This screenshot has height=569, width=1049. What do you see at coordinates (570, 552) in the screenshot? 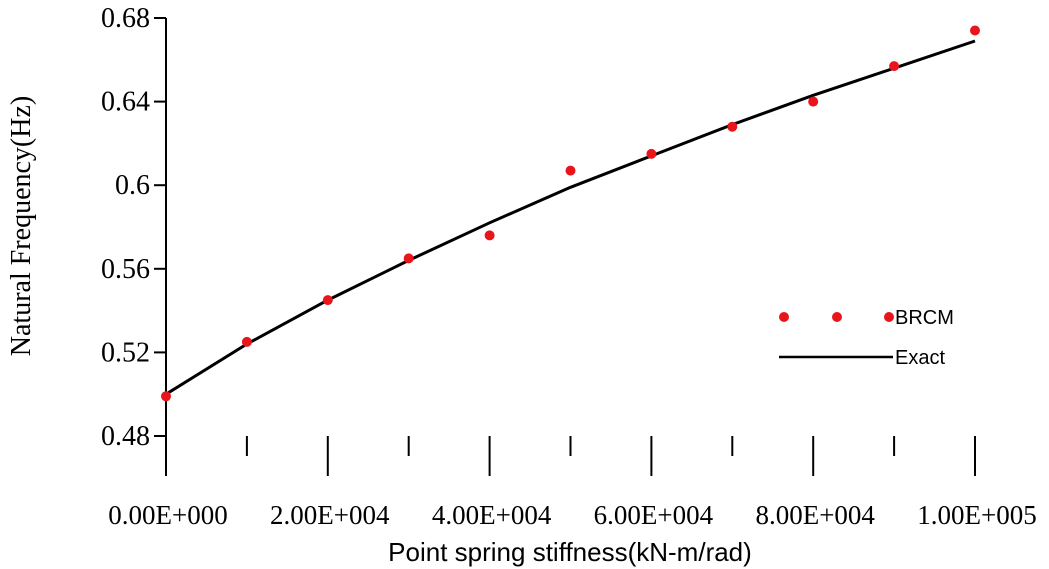
I see `x-axis-title: Point spring stiffness(kN-m/rad)` at bounding box center [570, 552].